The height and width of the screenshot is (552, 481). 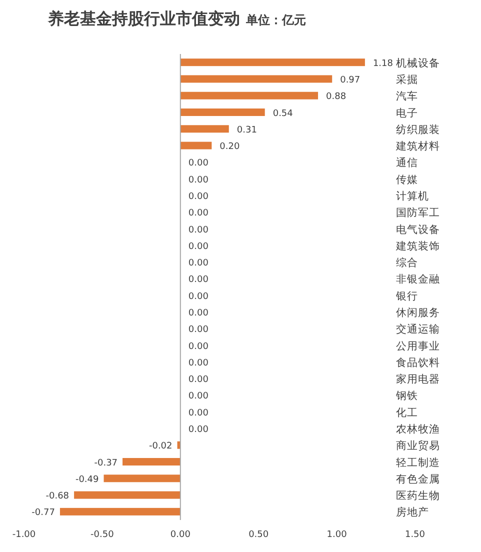 I want to click on y-tick-label: 农林牧渔, so click(x=418, y=429).